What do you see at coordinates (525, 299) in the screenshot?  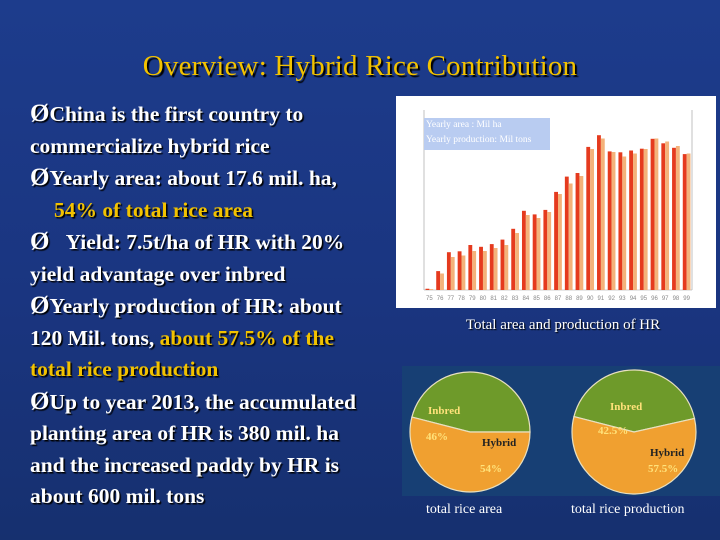 I see `x-tick-label: 84` at bounding box center [525, 299].